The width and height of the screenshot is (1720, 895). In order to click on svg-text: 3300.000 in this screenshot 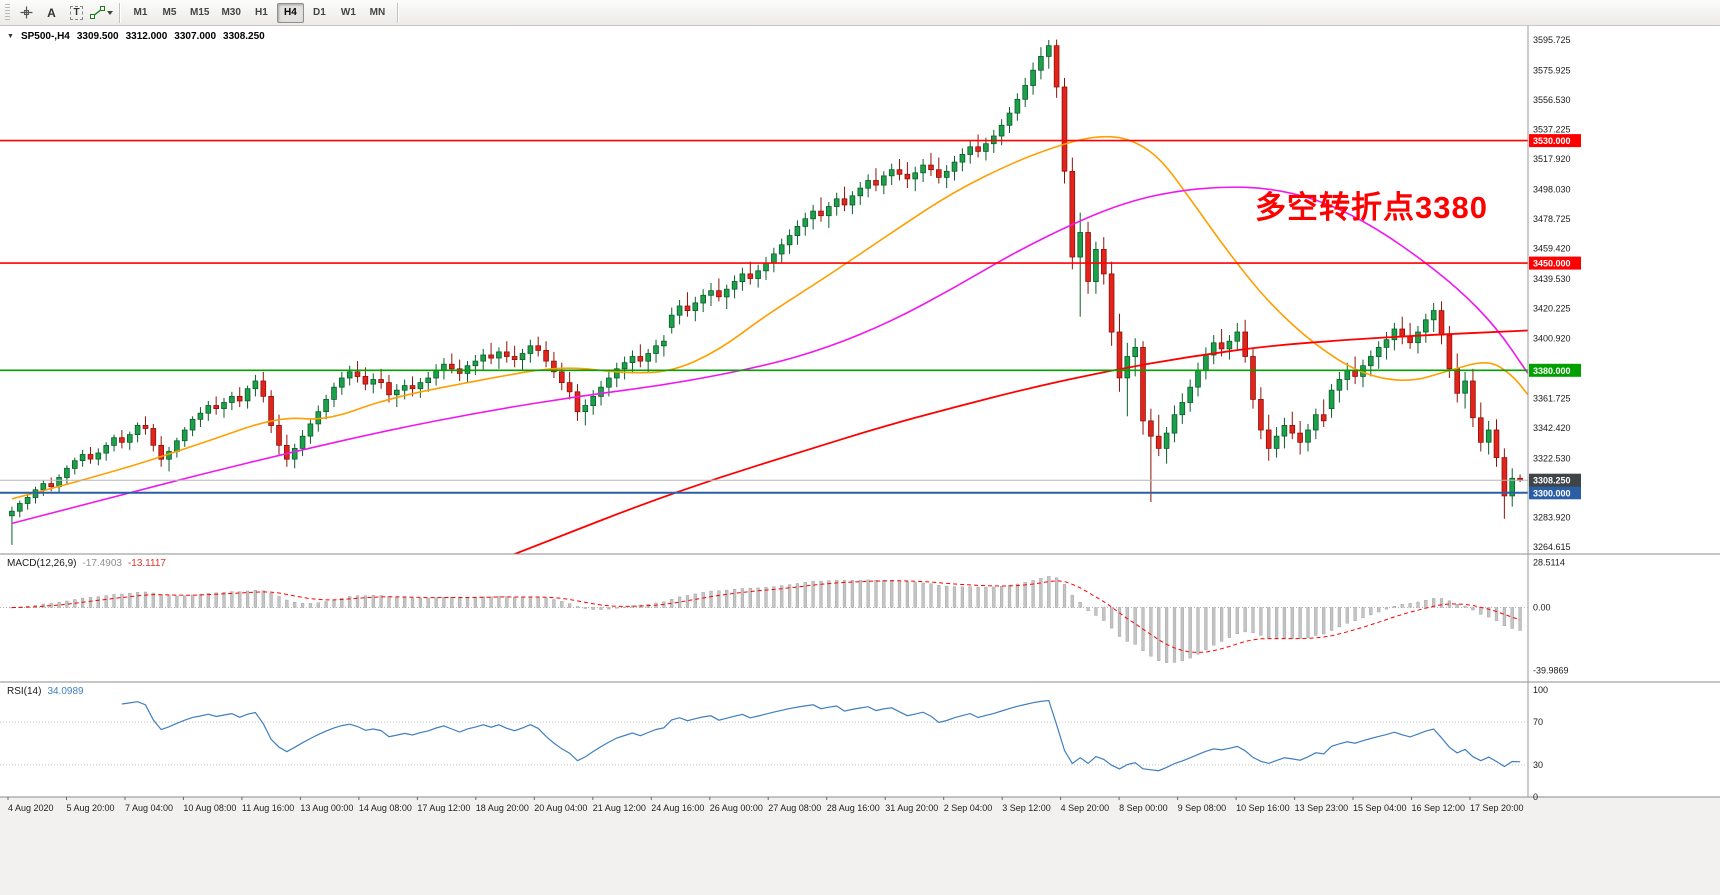, I will do `click(1552, 493)`.